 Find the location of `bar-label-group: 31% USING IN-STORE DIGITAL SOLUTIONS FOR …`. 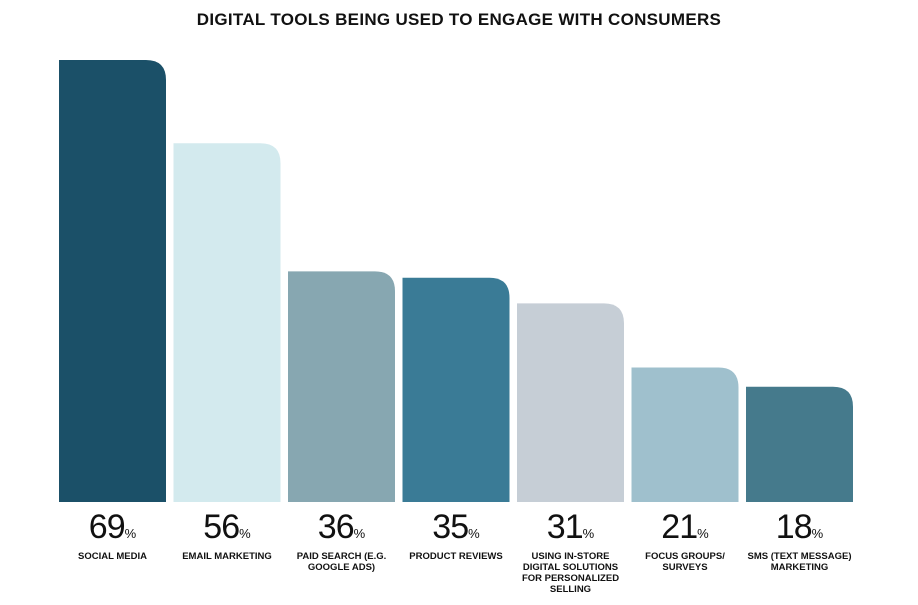

bar-label-group: 31% USING IN-STORE DIGITAL SOLUTIONS FOR … is located at coordinates (571, 552).